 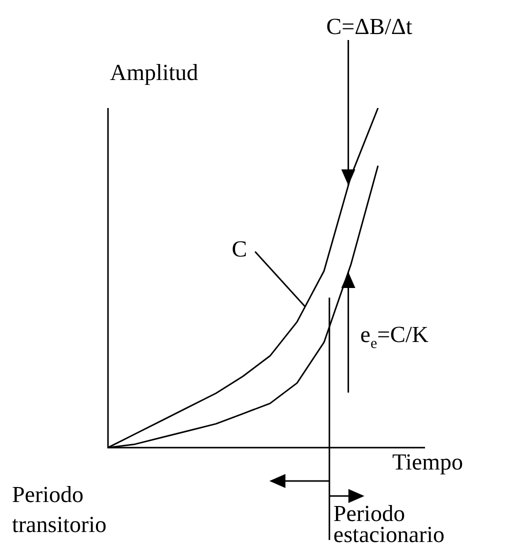 I want to click on text: C=ΔB/Δt, so click(x=369, y=26).